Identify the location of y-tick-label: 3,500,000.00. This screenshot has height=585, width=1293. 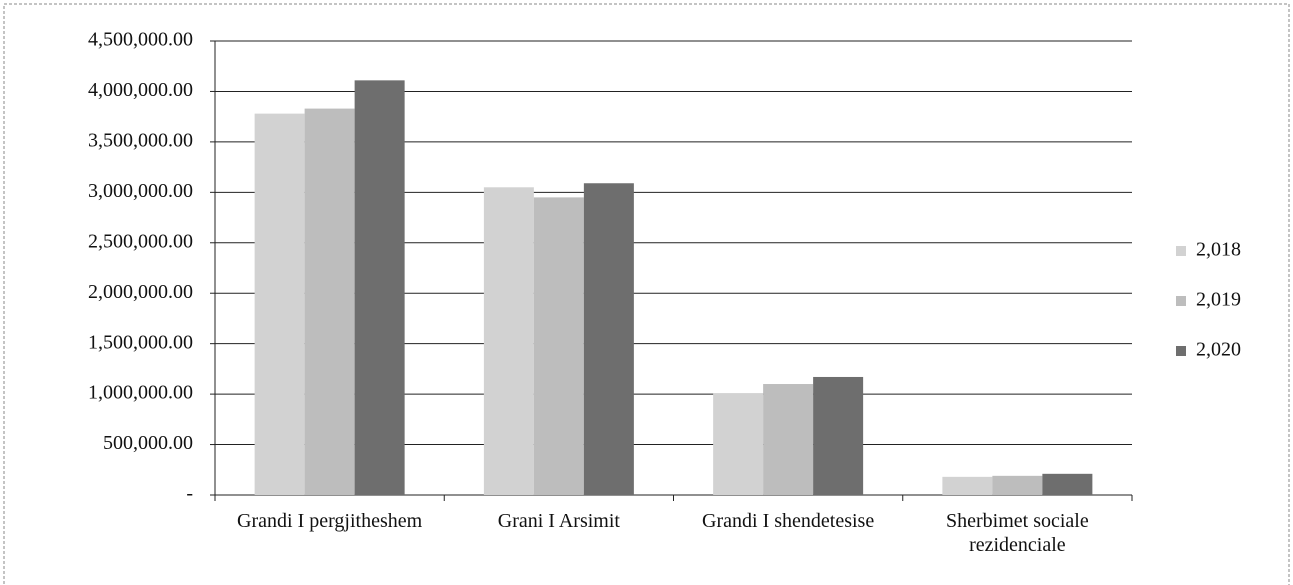
(140, 140).